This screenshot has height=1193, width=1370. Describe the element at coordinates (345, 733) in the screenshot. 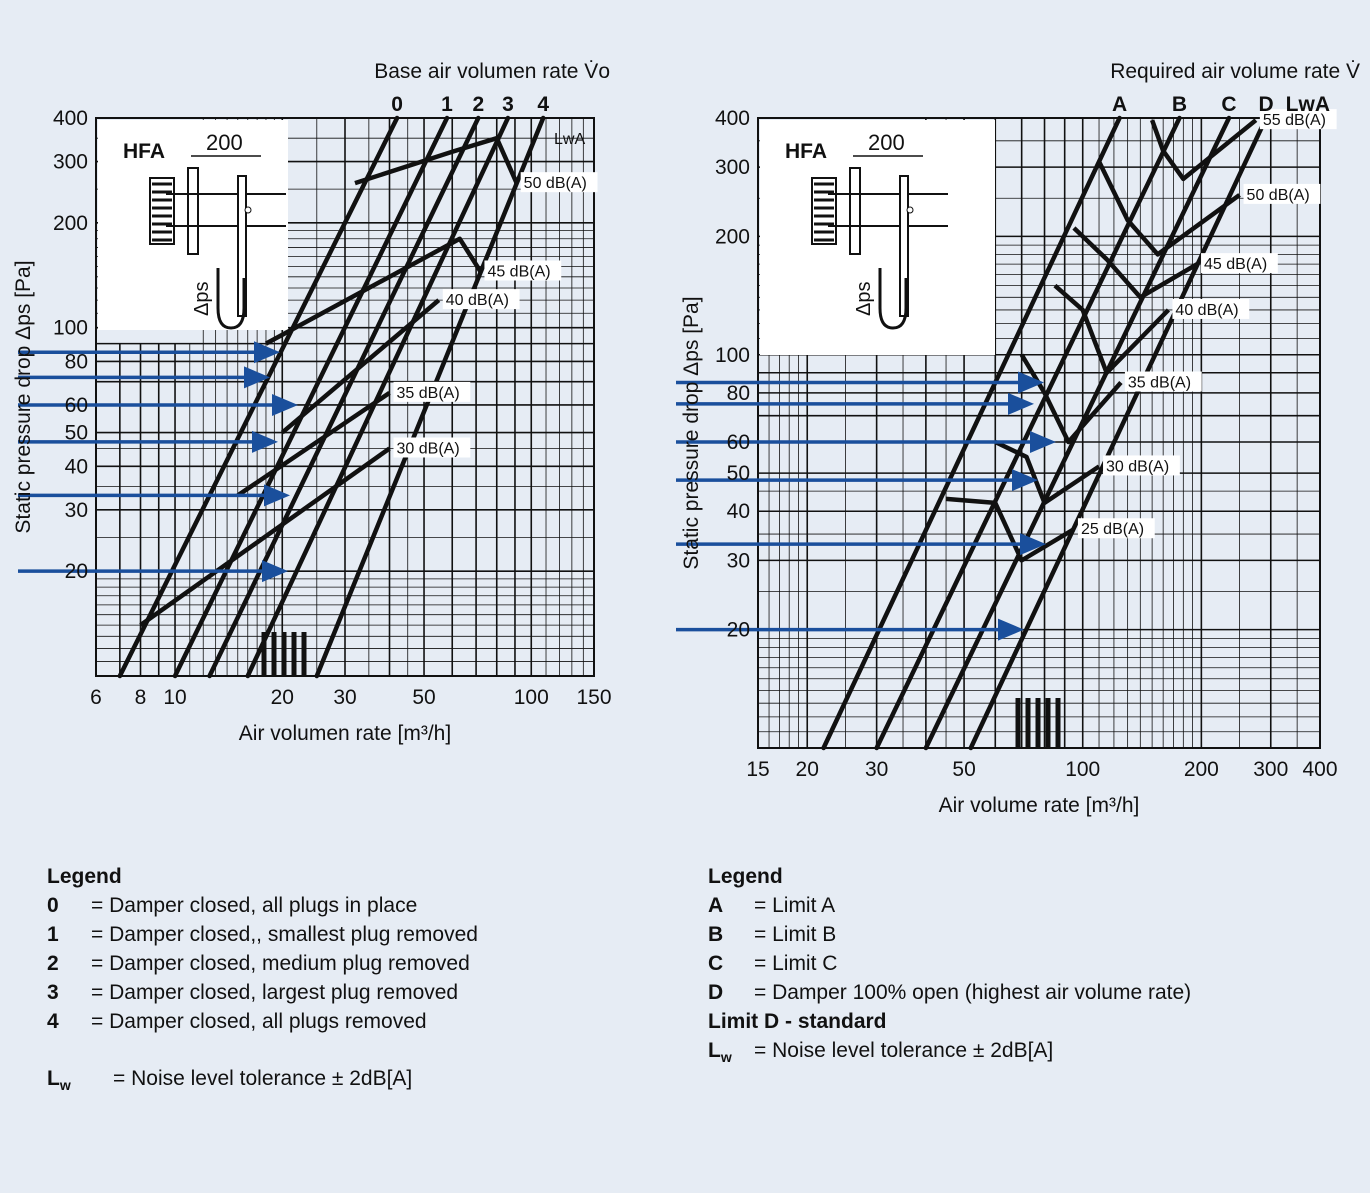

I see `x-axis-title: Air volumen rate [m³/h]` at that location.